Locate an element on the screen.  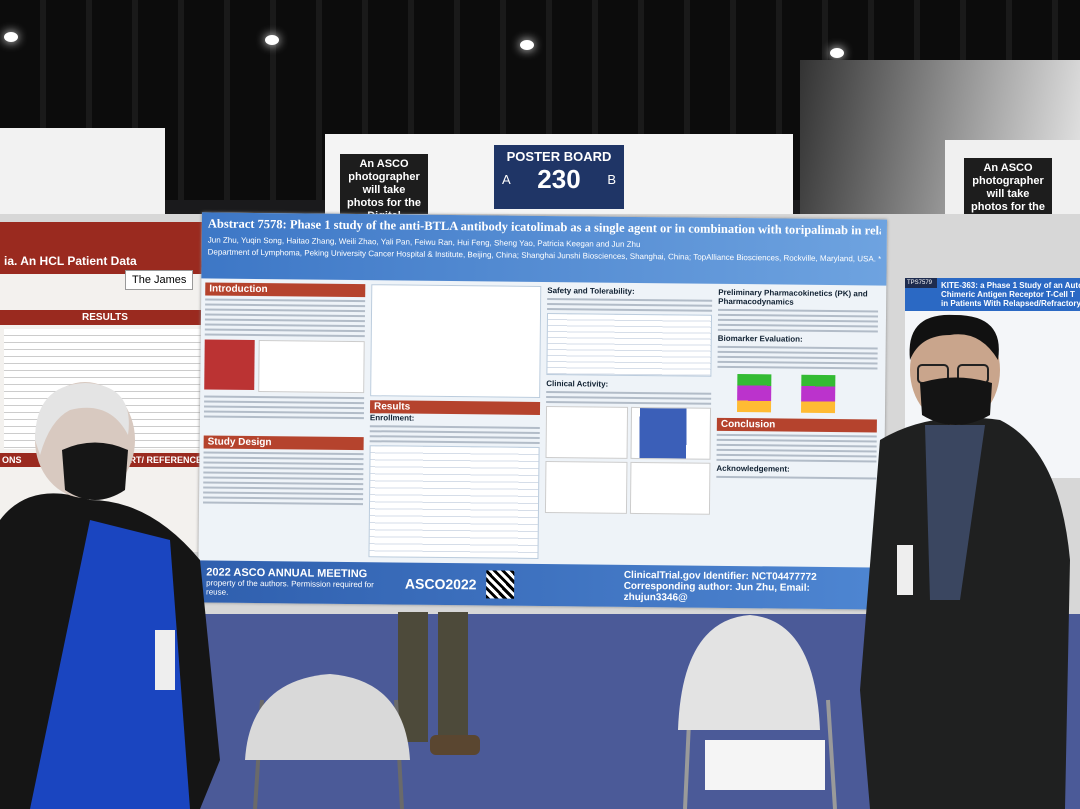
side: A is located at coordinates (506, 179).